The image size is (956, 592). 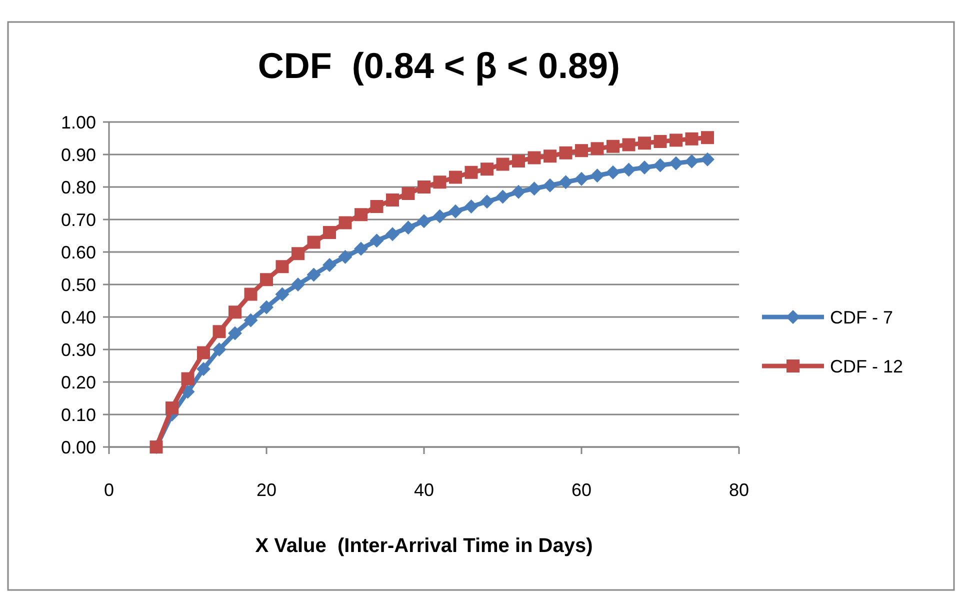 I want to click on x-tick-label: 80, so click(x=739, y=490).